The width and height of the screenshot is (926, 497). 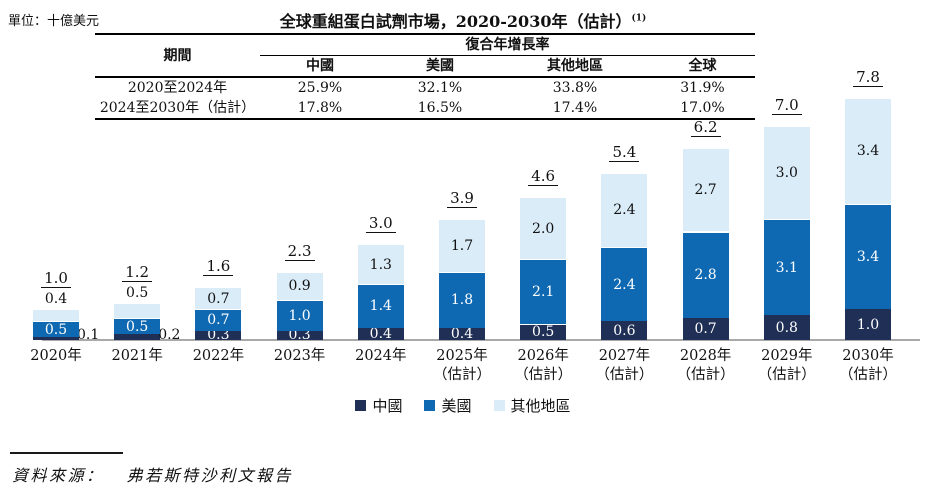 What do you see at coordinates (56, 356) in the screenshot?
I see `x-axis-label: 2020年` at bounding box center [56, 356].